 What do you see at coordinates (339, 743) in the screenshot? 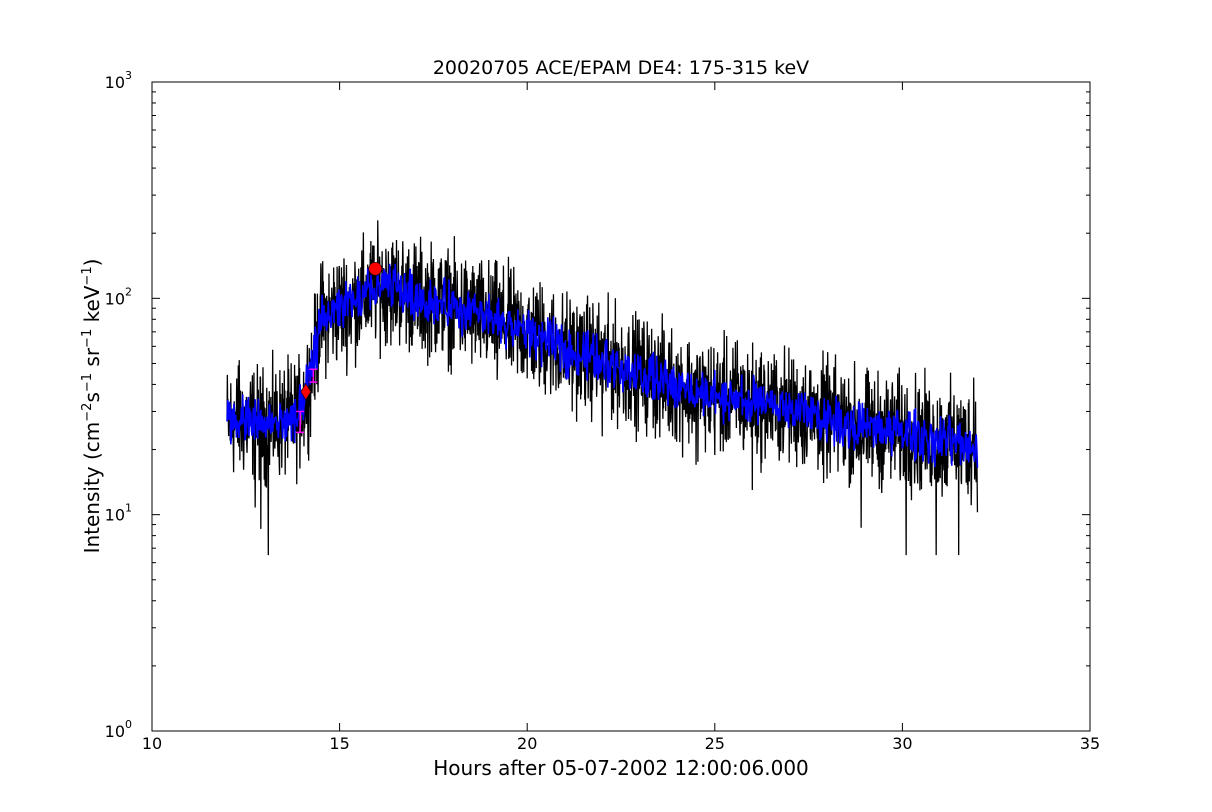
I see `x-tick-label: 15` at bounding box center [339, 743].